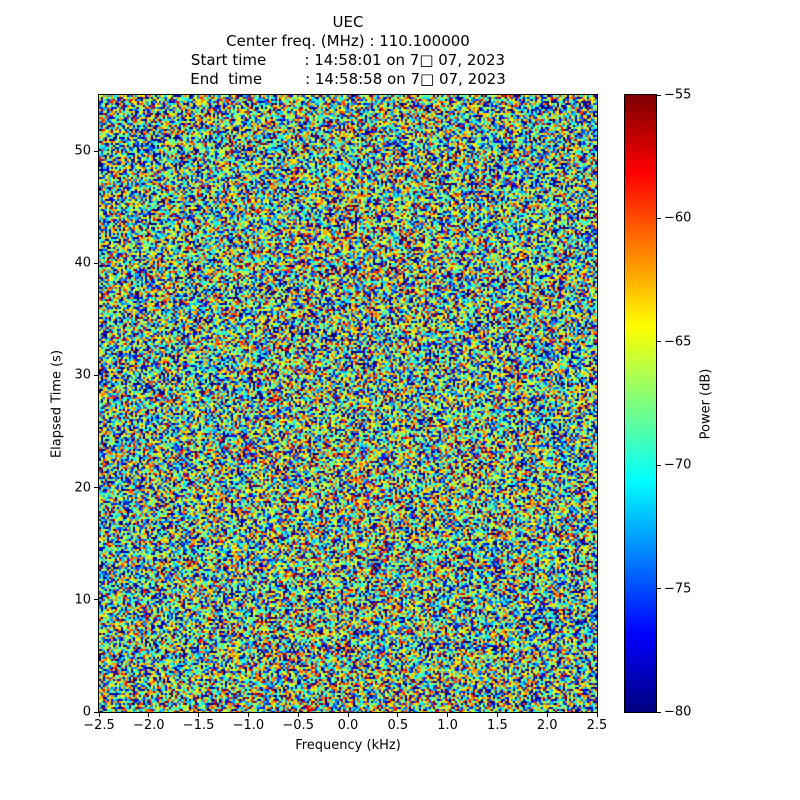  What do you see at coordinates (99, 725) in the screenshot?
I see `x-tick-label: −2.5` at bounding box center [99, 725].